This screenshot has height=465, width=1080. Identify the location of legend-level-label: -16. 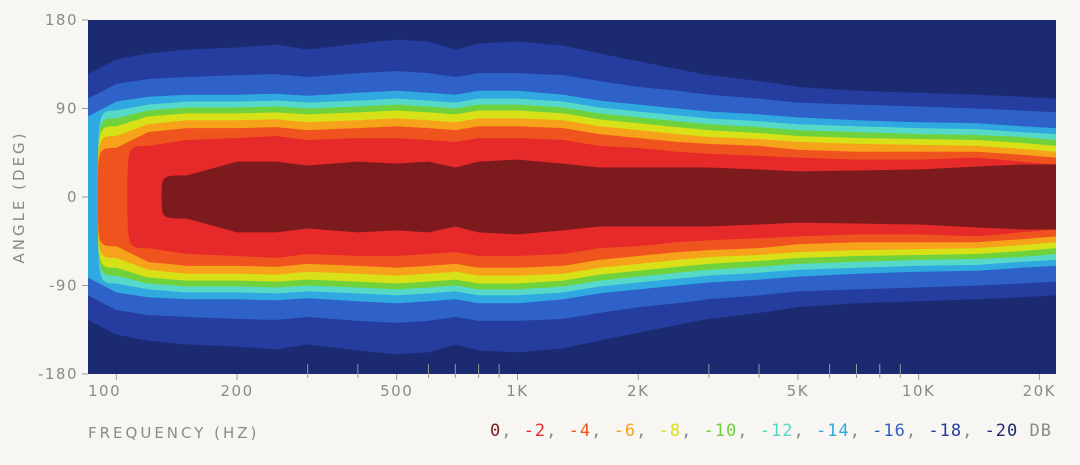
(889, 431).